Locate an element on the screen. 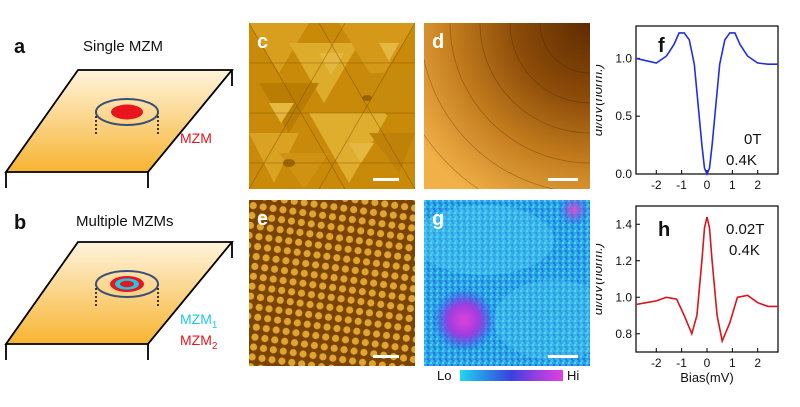 This screenshot has height=407, width=800. temperature-label-f: 0.4K is located at coordinates (741, 160).